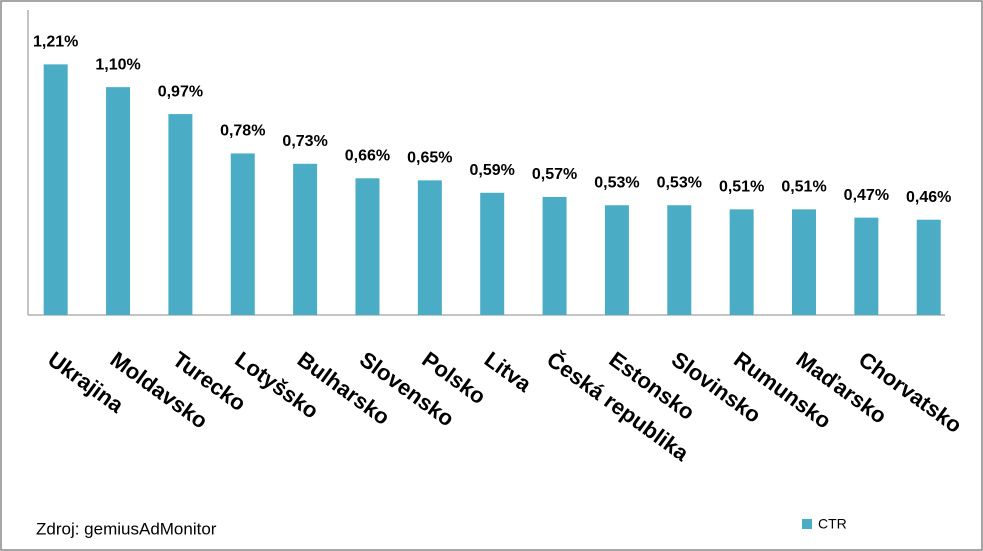  Describe the element at coordinates (866, 195) in the screenshot. I see `value-label: 0,47%` at that location.